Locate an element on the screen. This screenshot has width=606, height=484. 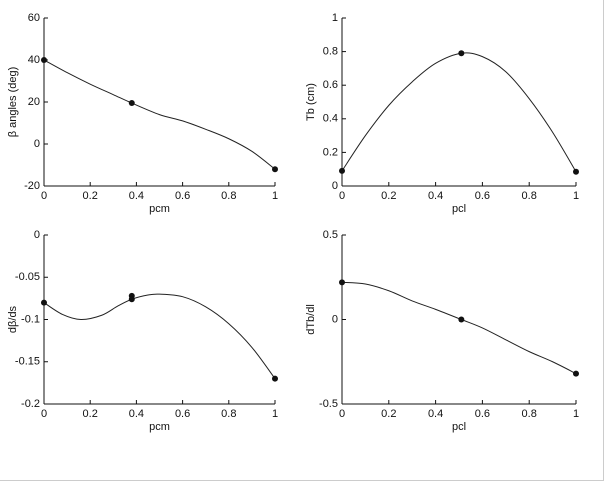
y-axis-label: Tb (cm) is located at coordinates (311, 102).